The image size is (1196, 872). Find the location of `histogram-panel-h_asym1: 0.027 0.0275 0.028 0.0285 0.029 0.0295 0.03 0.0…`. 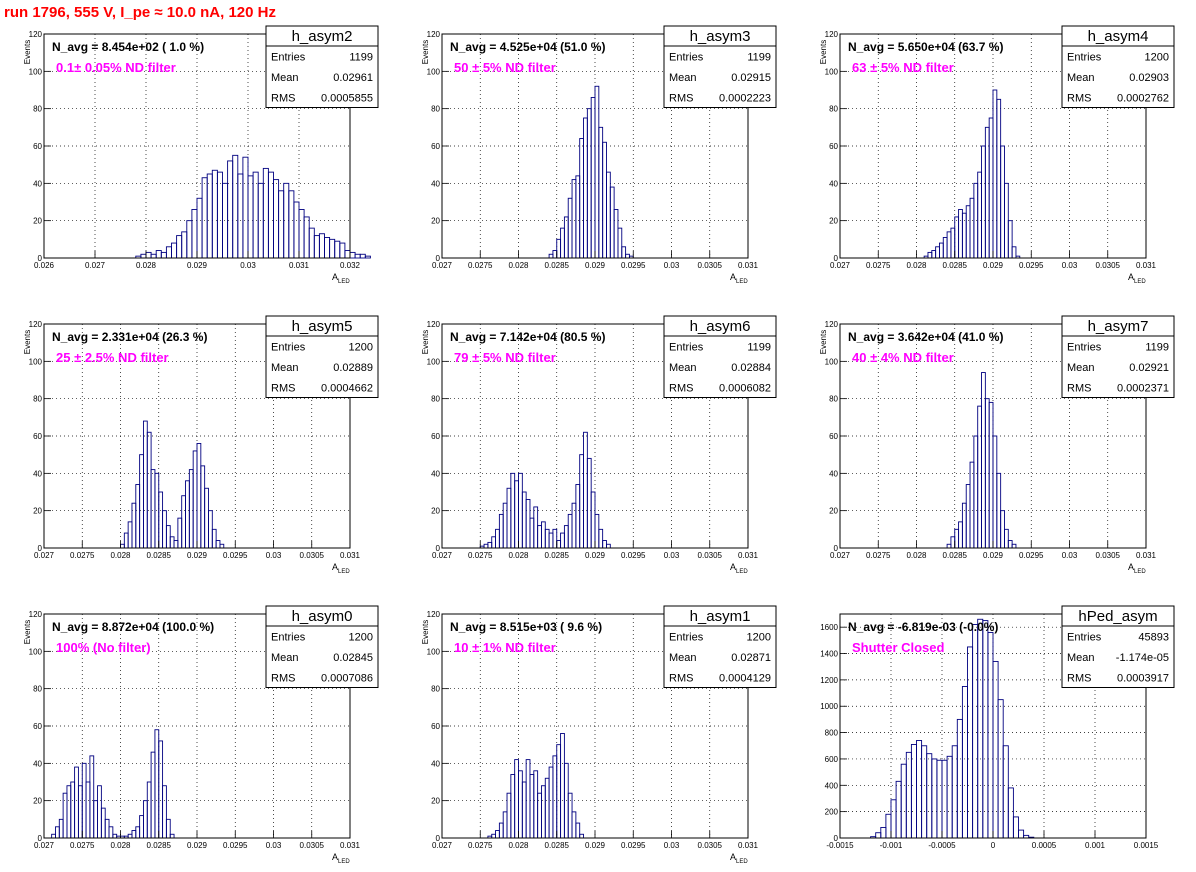

histogram-panel-h_asym1: 0.027 0.0275 0.028 0.0285 0.029 0.0295 0.03 0.0… is located at coordinates (599, 735).